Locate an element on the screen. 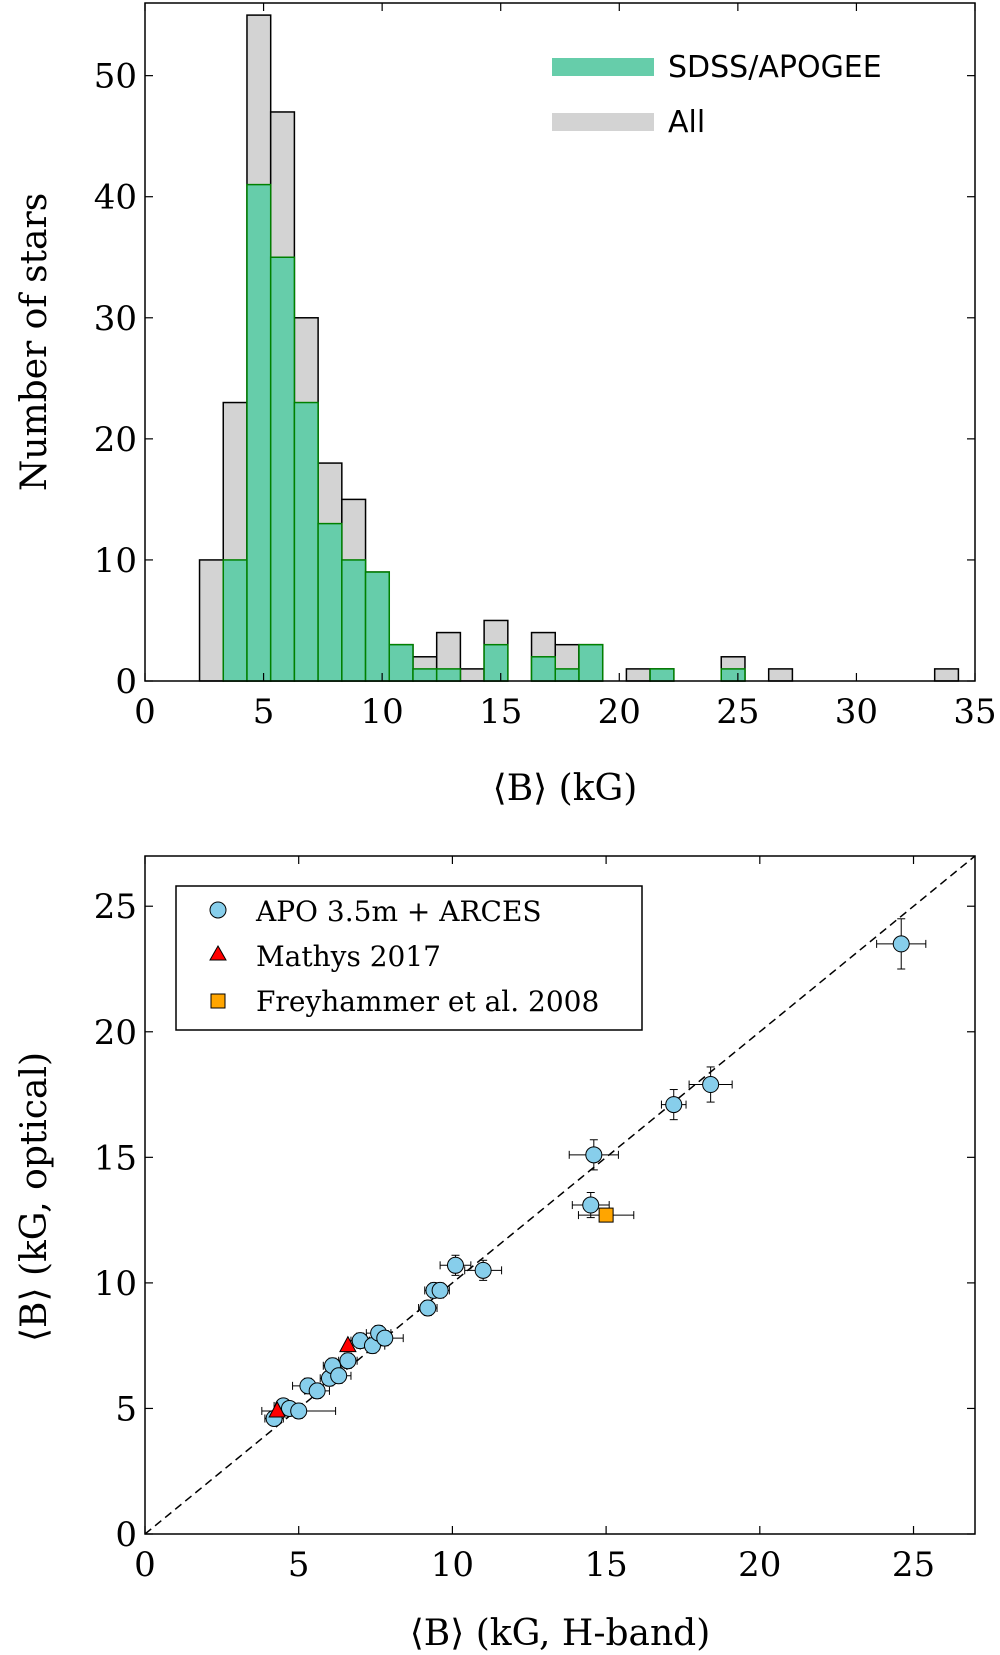  legend-label-apo: APO 3.5m + ARCES is located at coordinates (398, 911).